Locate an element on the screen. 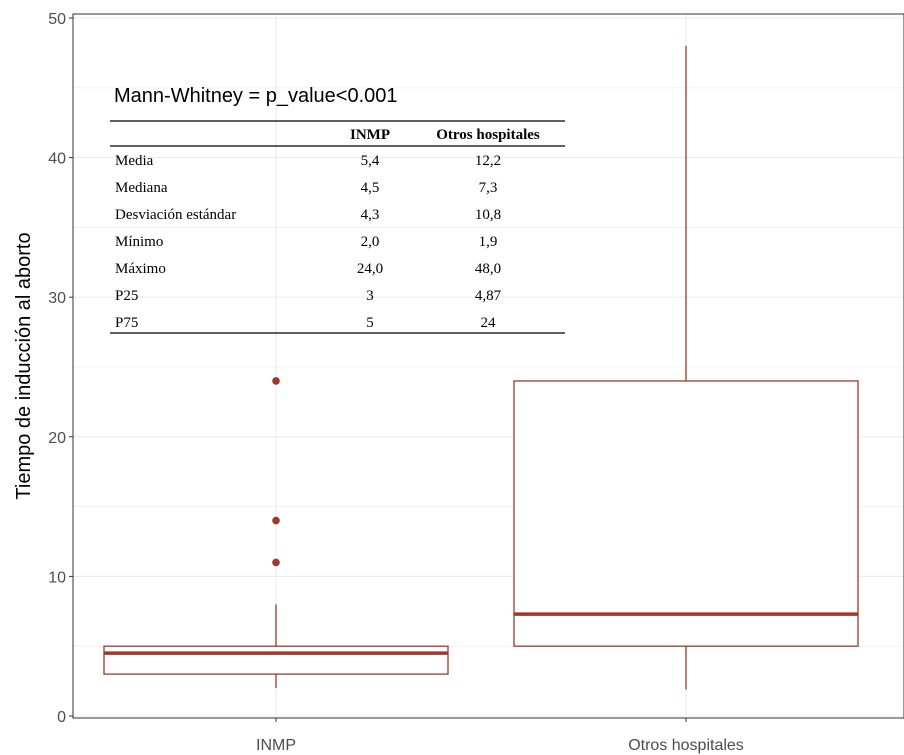 Image resolution: width=904 pixels, height=755 pixels. table-cell: 4,3 is located at coordinates (370, 215).